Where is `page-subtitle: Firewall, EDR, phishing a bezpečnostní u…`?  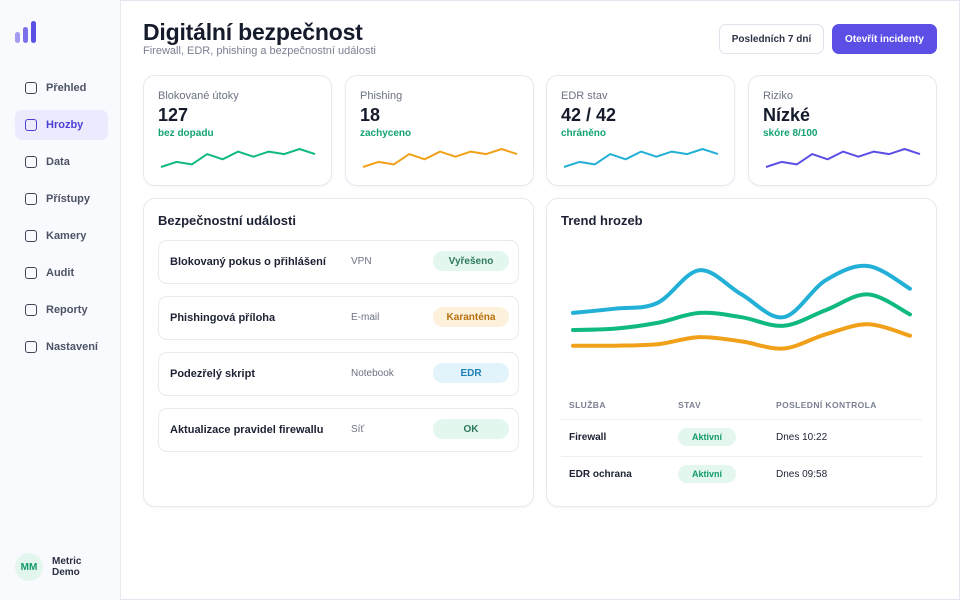
page-subtitle: Firewall, EDR, phishing a bezpečnostní u… is located at coordinates (259, 51).